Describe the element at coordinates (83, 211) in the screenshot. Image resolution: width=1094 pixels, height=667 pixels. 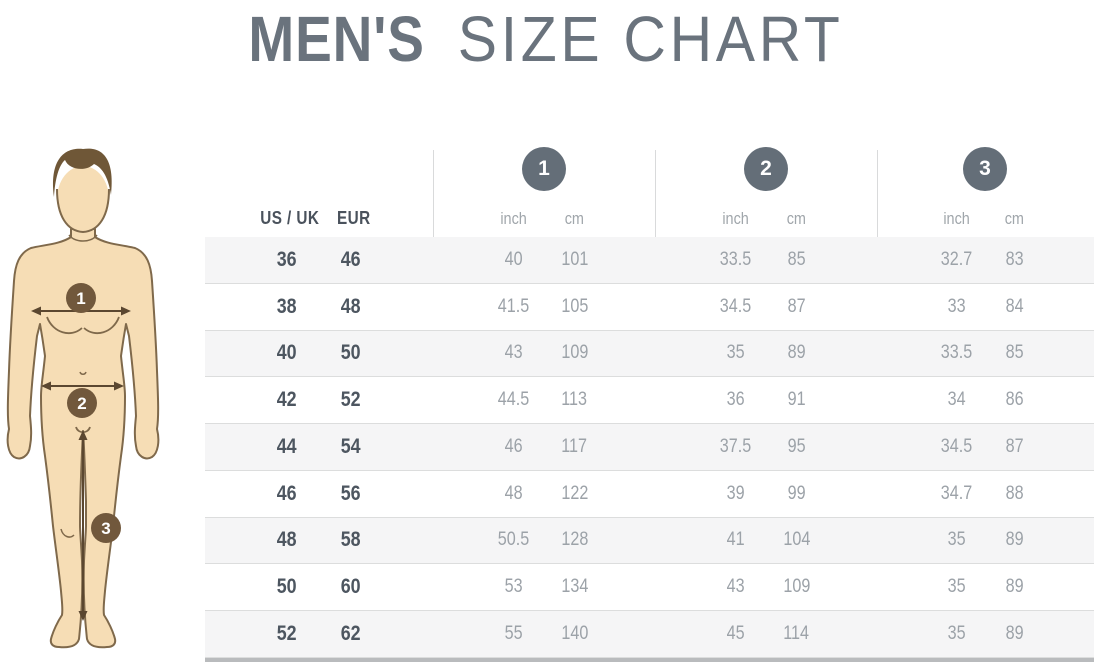
I see `jaw-outline` at that location.